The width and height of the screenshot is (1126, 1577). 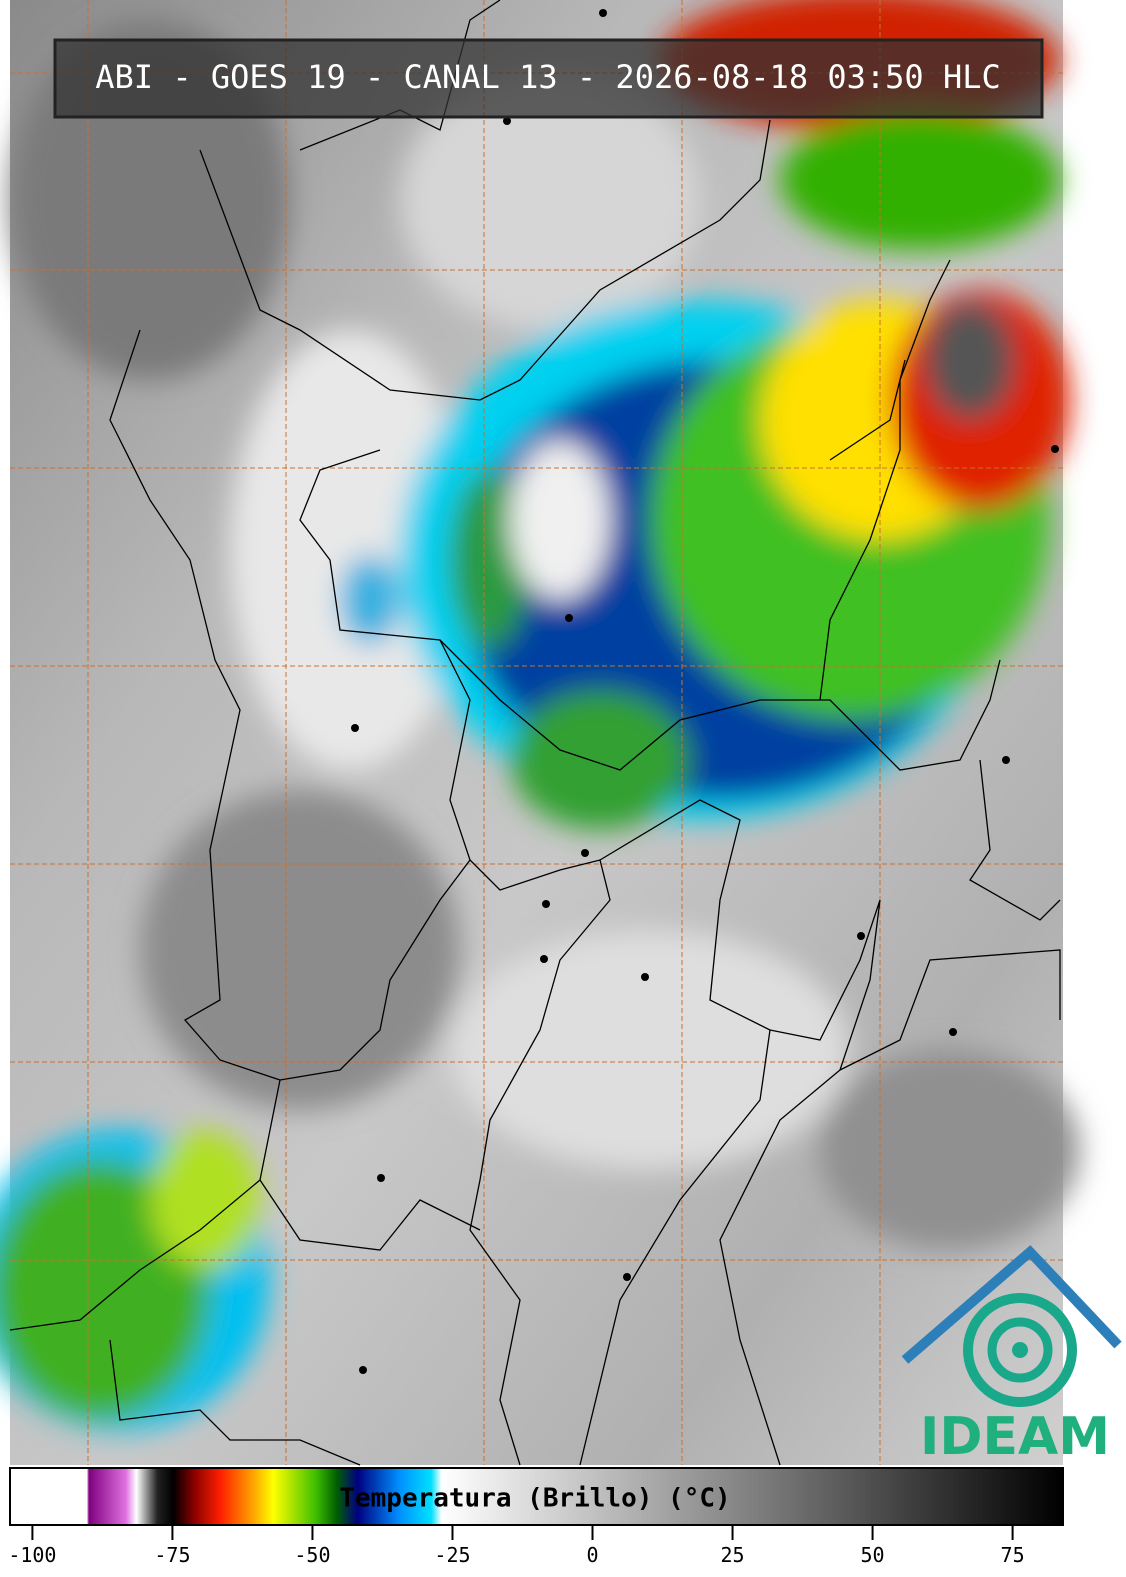 I want to click on logo: IDEAM, so click(x=1011, y=1356).